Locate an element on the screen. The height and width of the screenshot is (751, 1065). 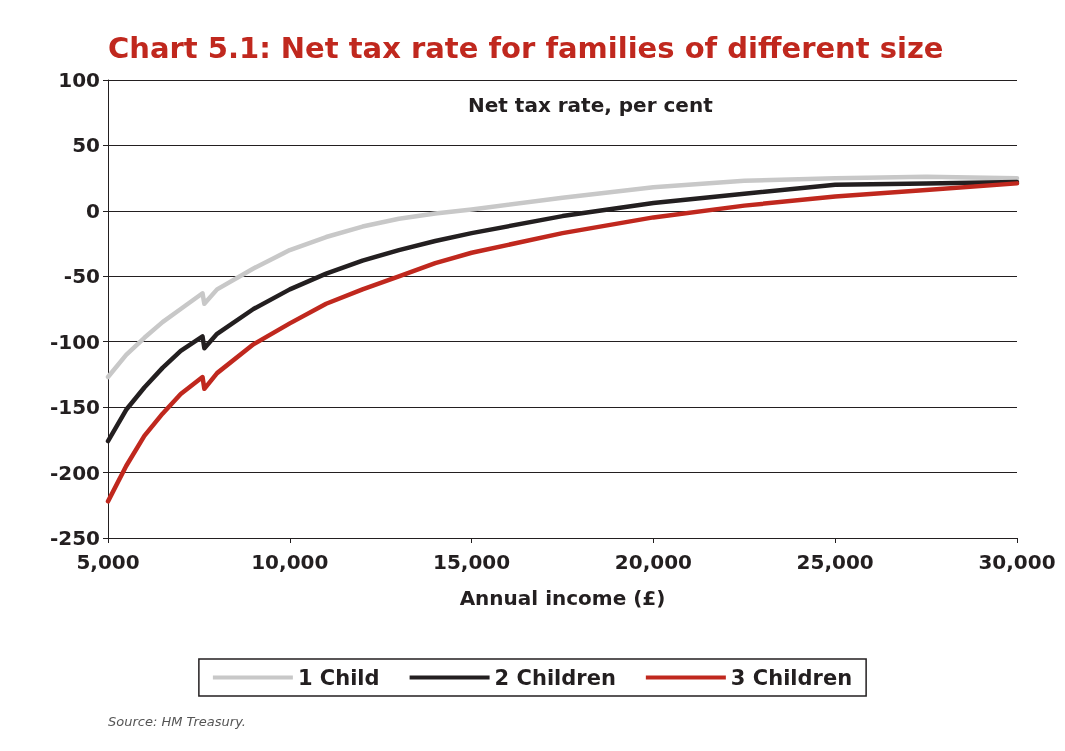
y-tick-label: 0 is located at coordinates (93, 210).